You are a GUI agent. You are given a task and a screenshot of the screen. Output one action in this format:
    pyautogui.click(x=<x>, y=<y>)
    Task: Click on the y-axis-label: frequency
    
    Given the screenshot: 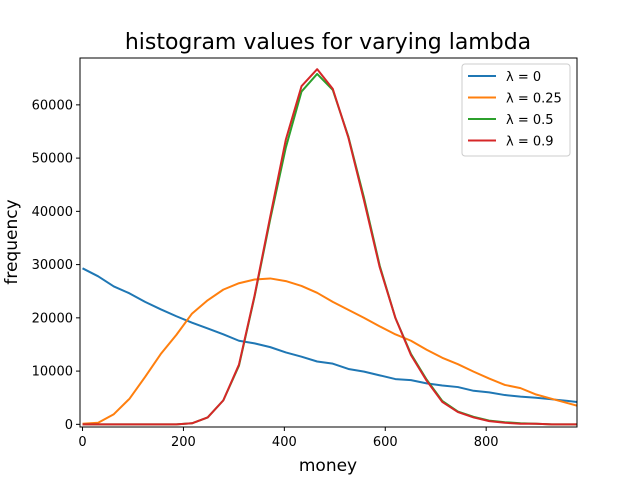 What is the action you would take?
    pyautogui.click(x=12, y=241)
    